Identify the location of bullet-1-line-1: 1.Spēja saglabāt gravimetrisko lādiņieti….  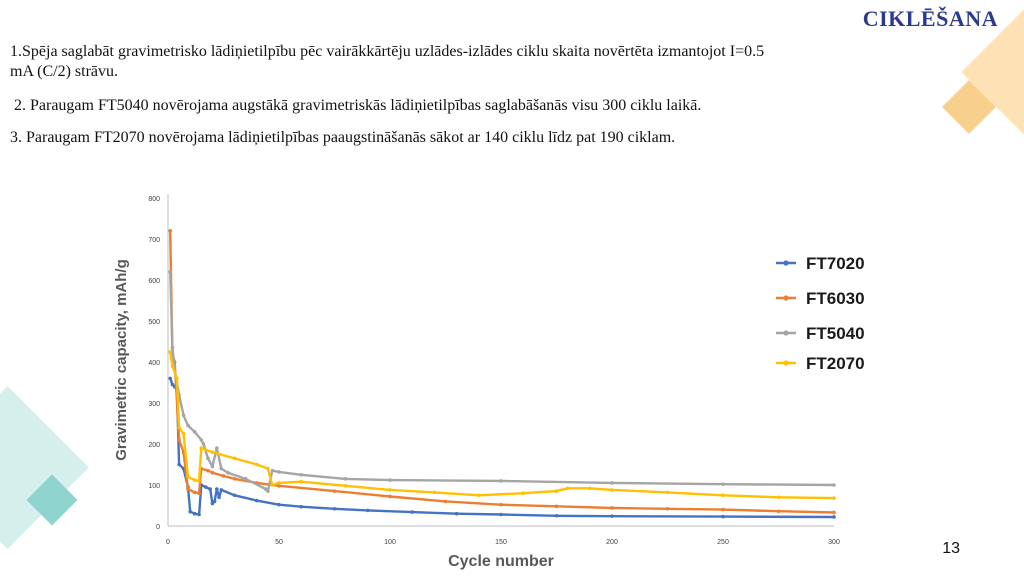
(387, 51).